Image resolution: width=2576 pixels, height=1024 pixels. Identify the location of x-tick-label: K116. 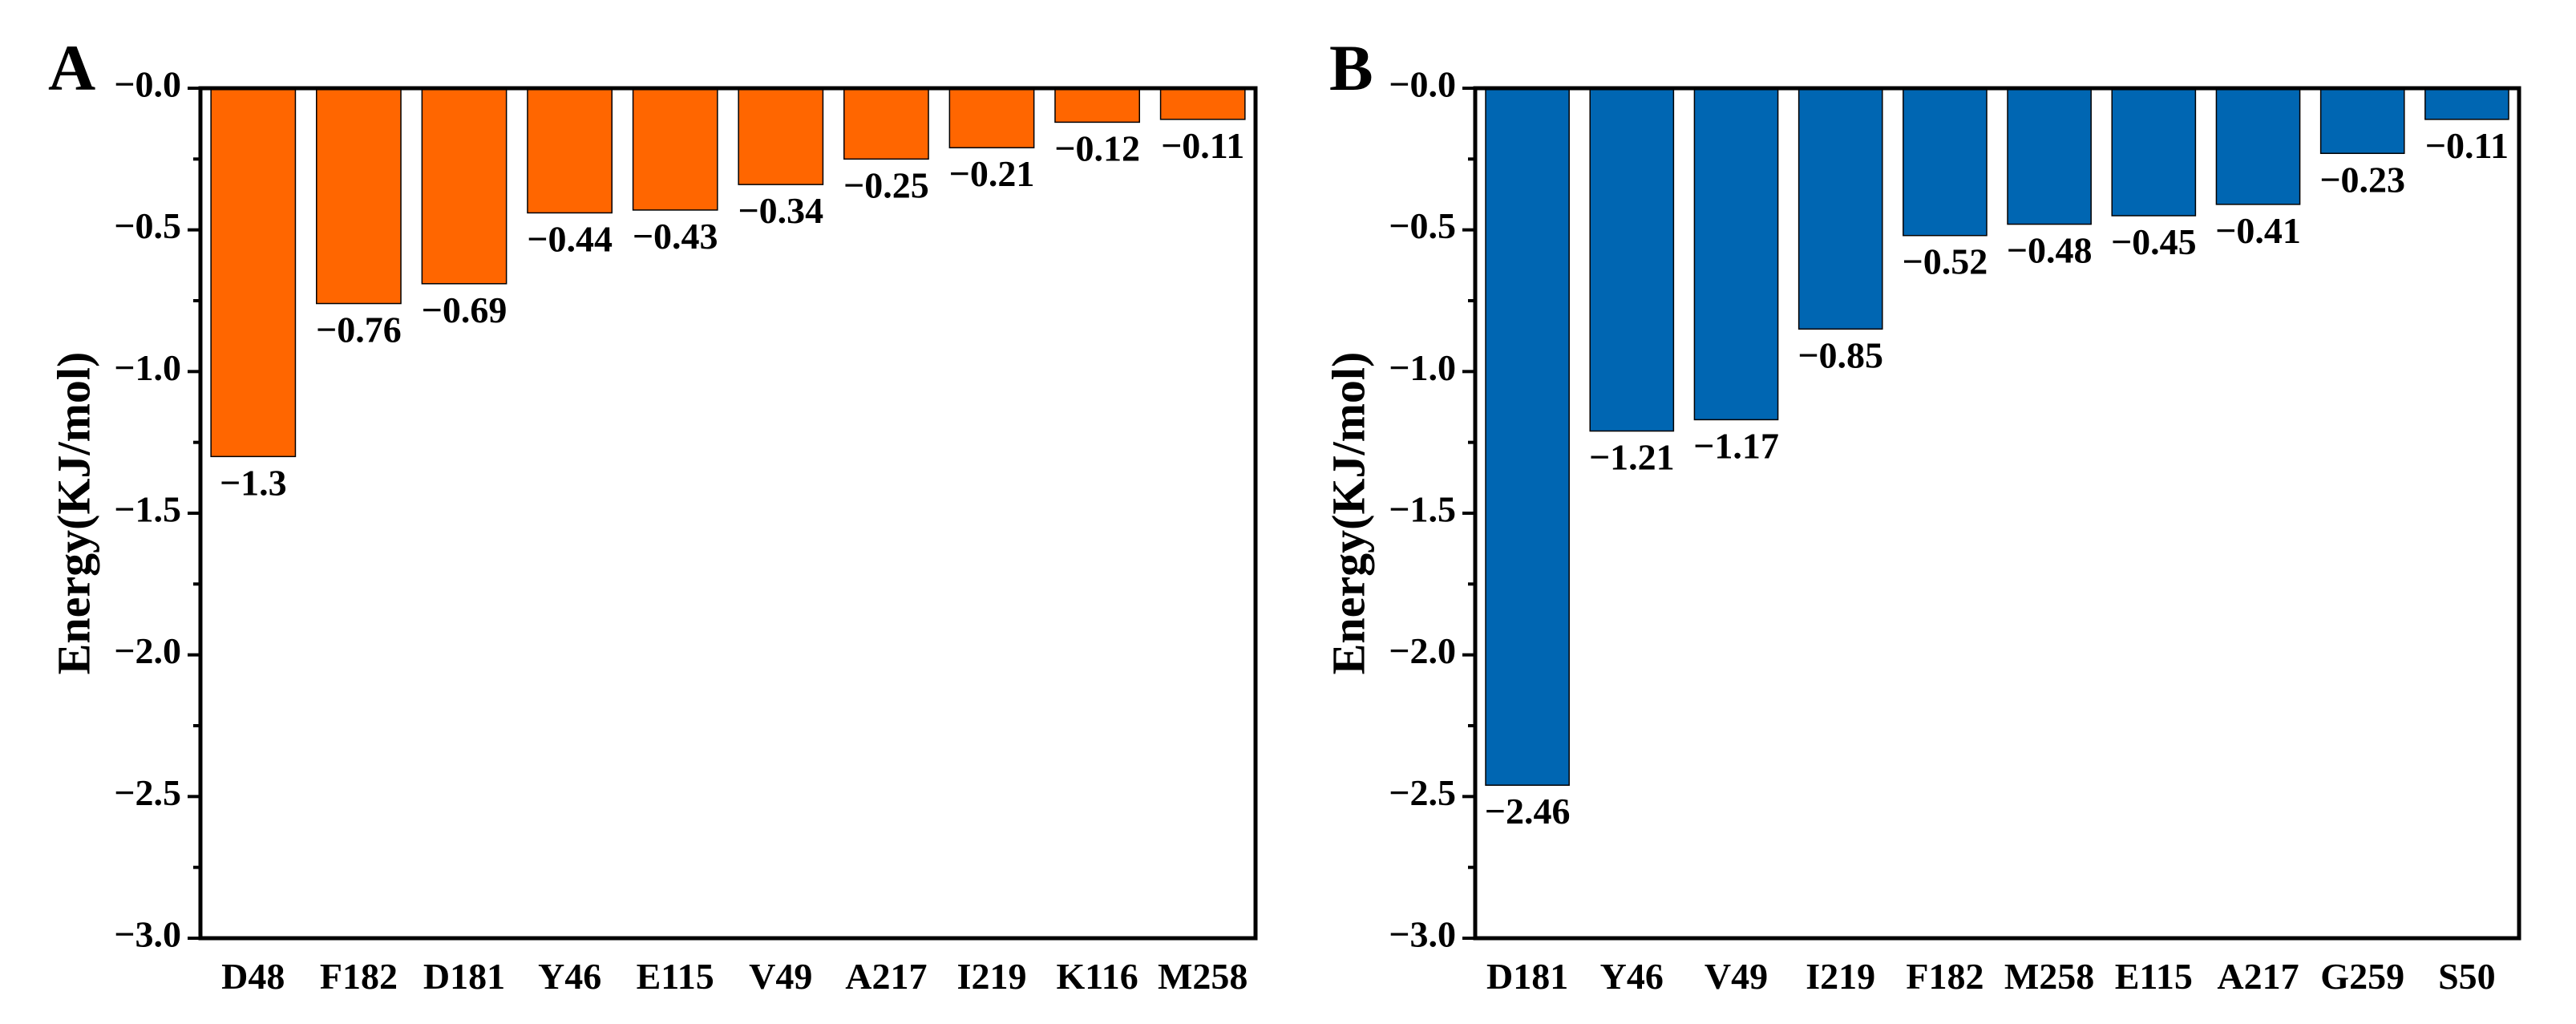
(1097, 976).